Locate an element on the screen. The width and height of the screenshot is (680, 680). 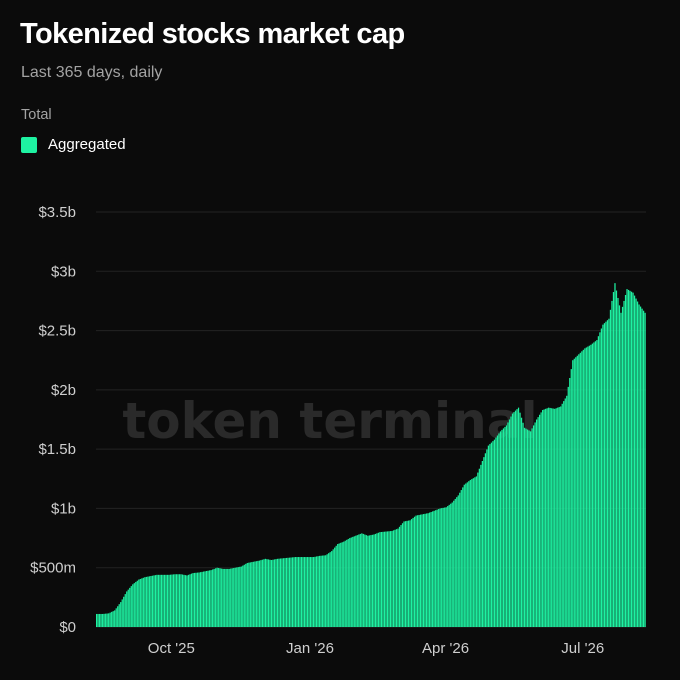
y-tick-label: $3.5b is located at coordinates (57, 212).